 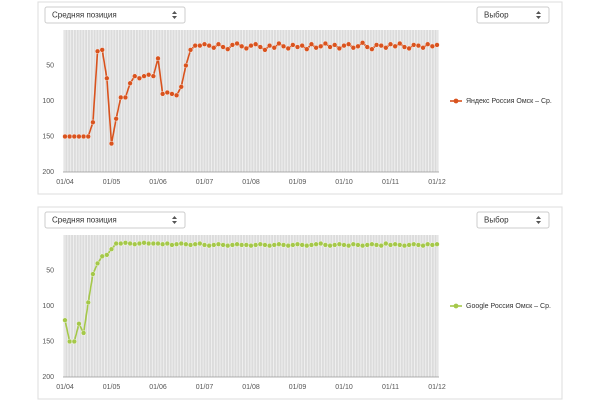 I want to click on select-arrows, so click(x=174, y=15).